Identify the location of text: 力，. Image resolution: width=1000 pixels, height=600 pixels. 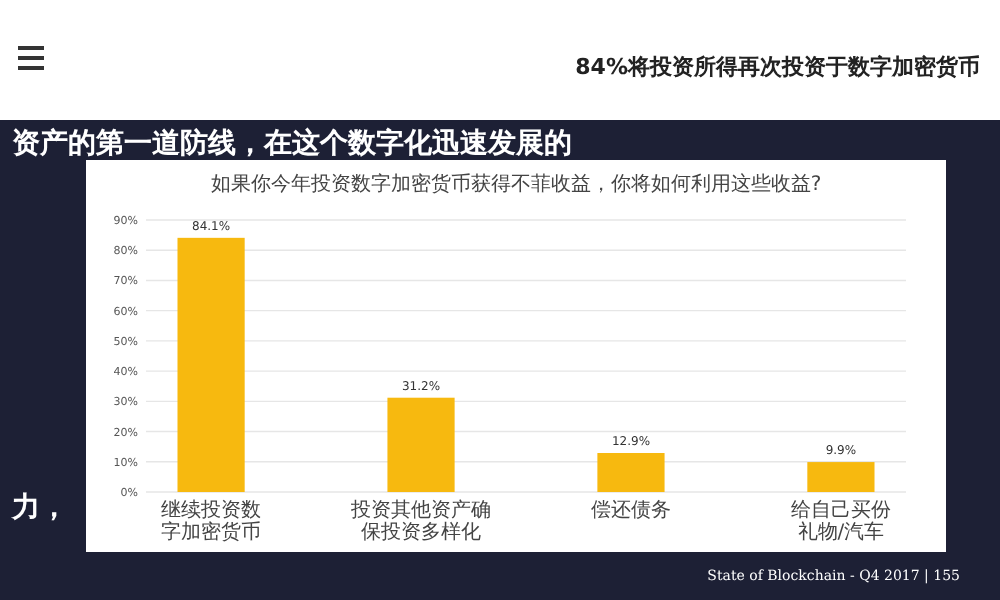
(39, 508).